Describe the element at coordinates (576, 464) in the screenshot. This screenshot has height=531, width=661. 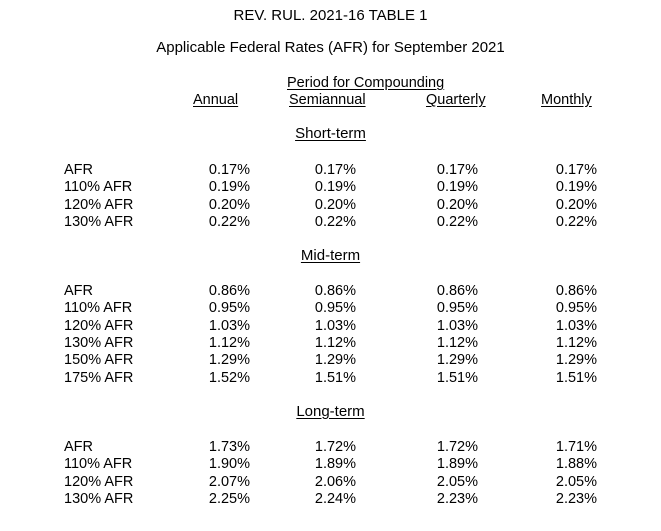
I see `rate-cell: 1.88%` at that location.